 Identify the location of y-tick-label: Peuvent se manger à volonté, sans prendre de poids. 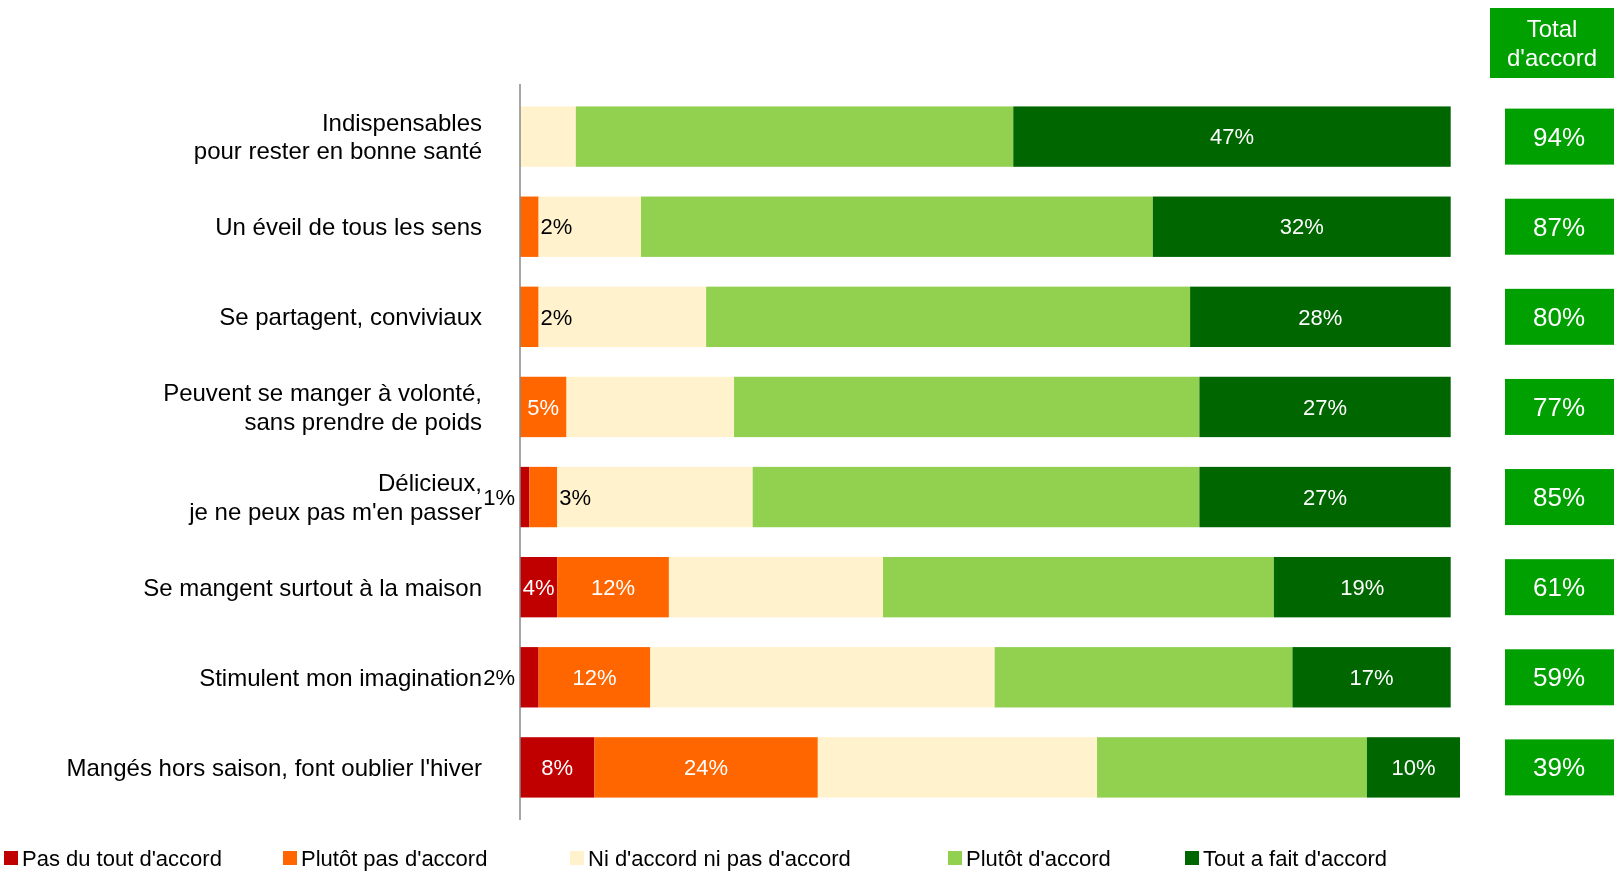
(322, 406).